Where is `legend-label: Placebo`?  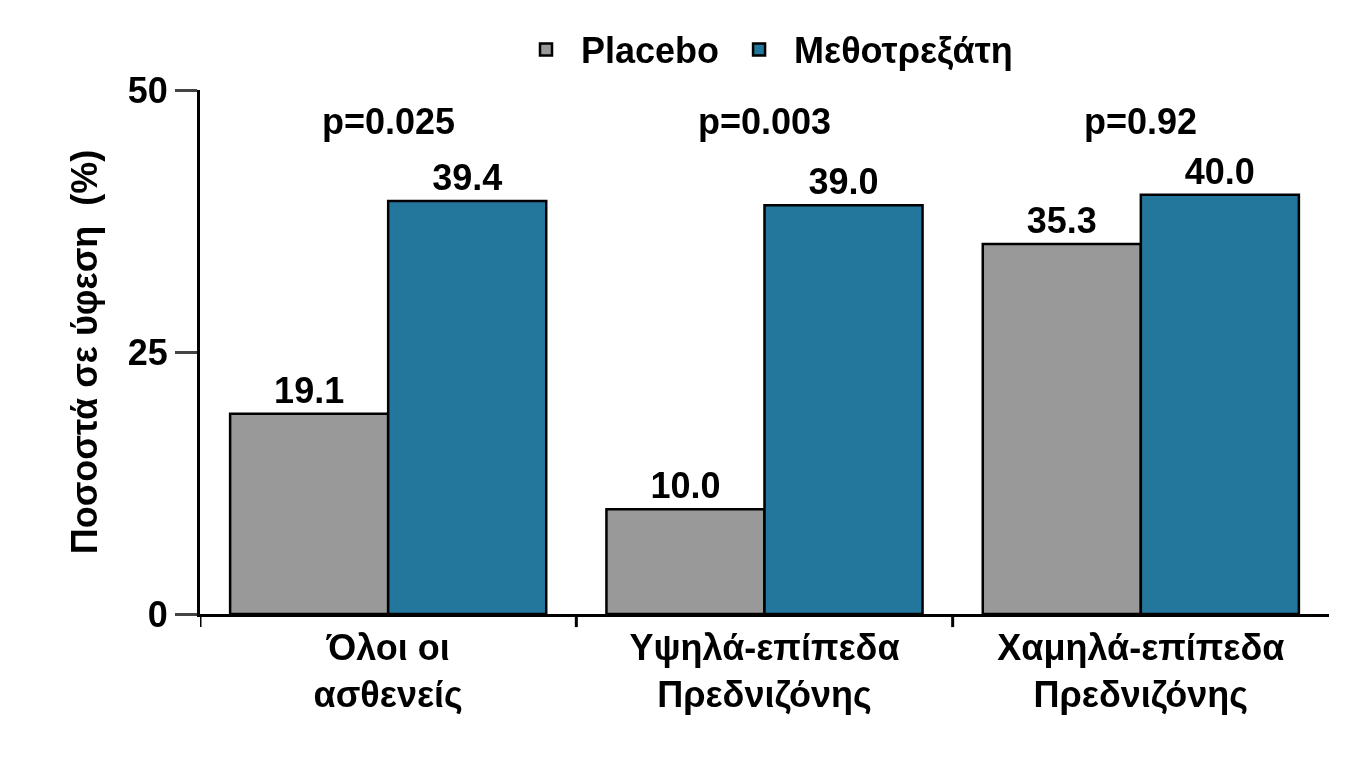 legend-label: Placebo is located at coordinates (650, 51).